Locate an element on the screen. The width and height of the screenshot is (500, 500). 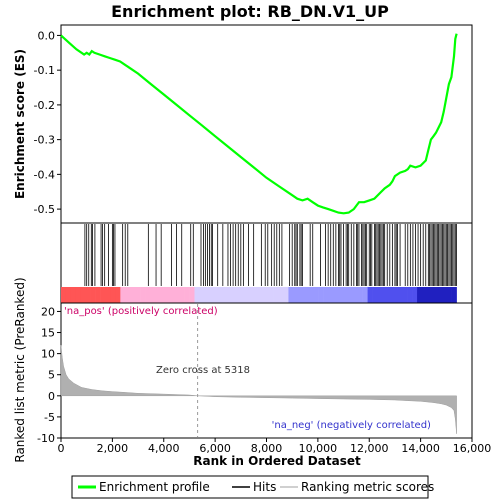
metric-y-tick-label: 20 is located at coordinates (48, 311).